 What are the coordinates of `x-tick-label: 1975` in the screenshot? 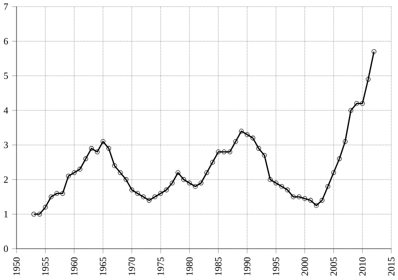 It's located at (160, 267).